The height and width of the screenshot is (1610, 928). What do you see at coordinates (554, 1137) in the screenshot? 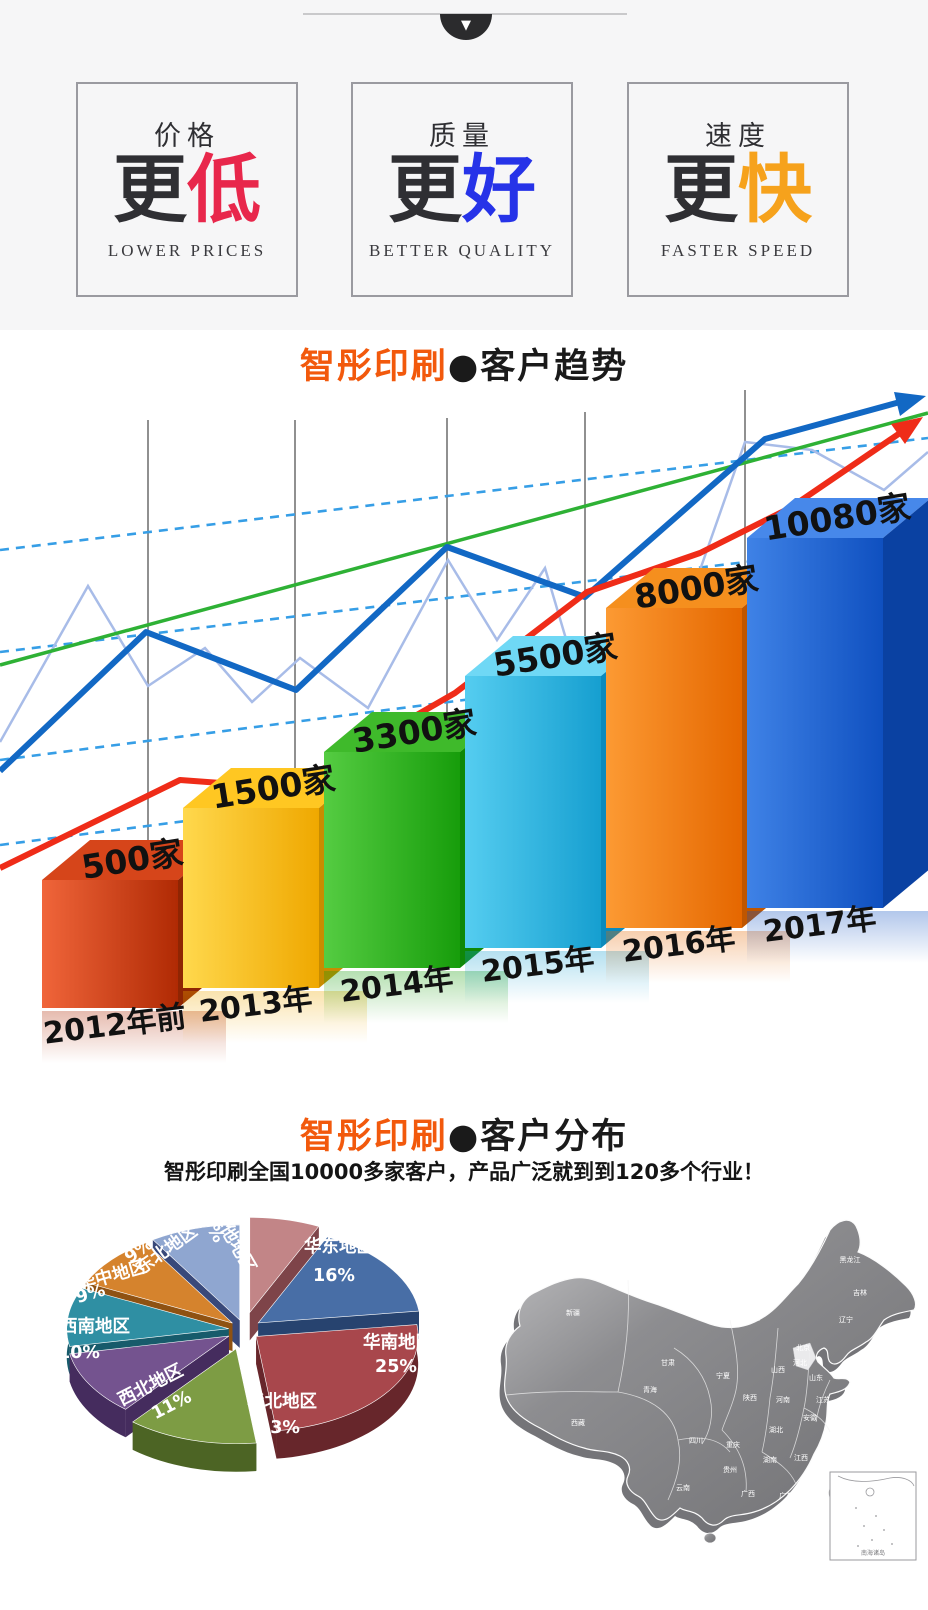
I see `section-title-text: 客户分布` at bounding box center [554, 1137].